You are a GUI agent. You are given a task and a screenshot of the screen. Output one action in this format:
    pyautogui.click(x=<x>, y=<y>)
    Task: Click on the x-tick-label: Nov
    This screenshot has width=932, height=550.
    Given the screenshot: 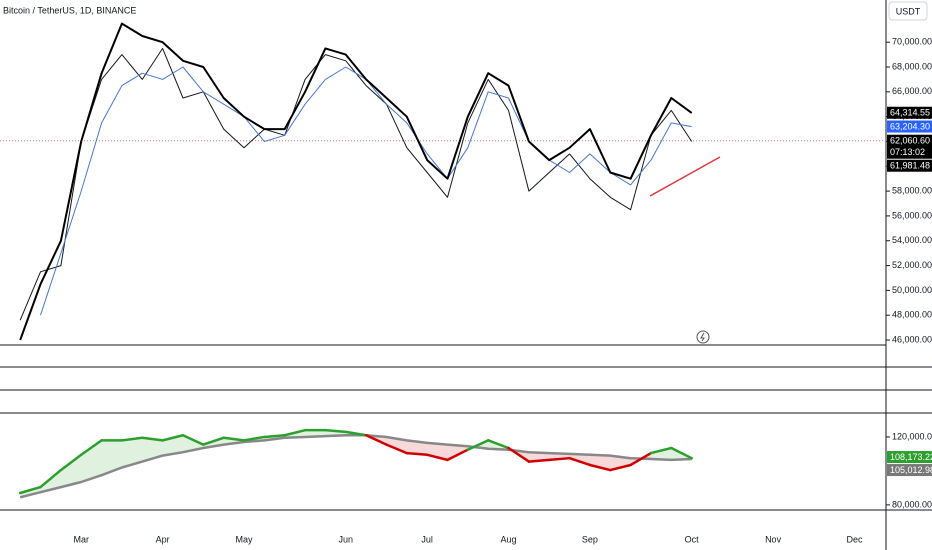 What is the action you would take?
    pyautogui.click(x=773, y=539)
    